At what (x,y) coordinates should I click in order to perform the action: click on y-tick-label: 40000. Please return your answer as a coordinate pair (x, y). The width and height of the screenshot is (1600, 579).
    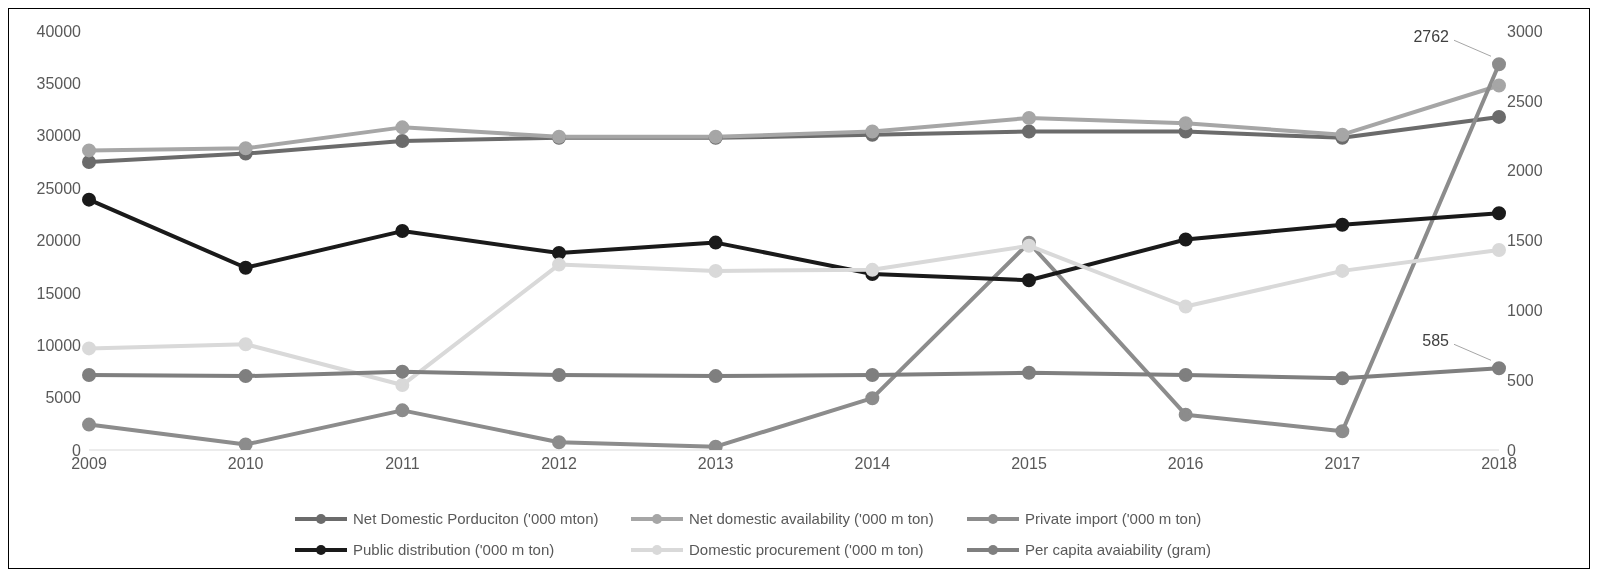
    Looking at the image, I should click on (59, 31).